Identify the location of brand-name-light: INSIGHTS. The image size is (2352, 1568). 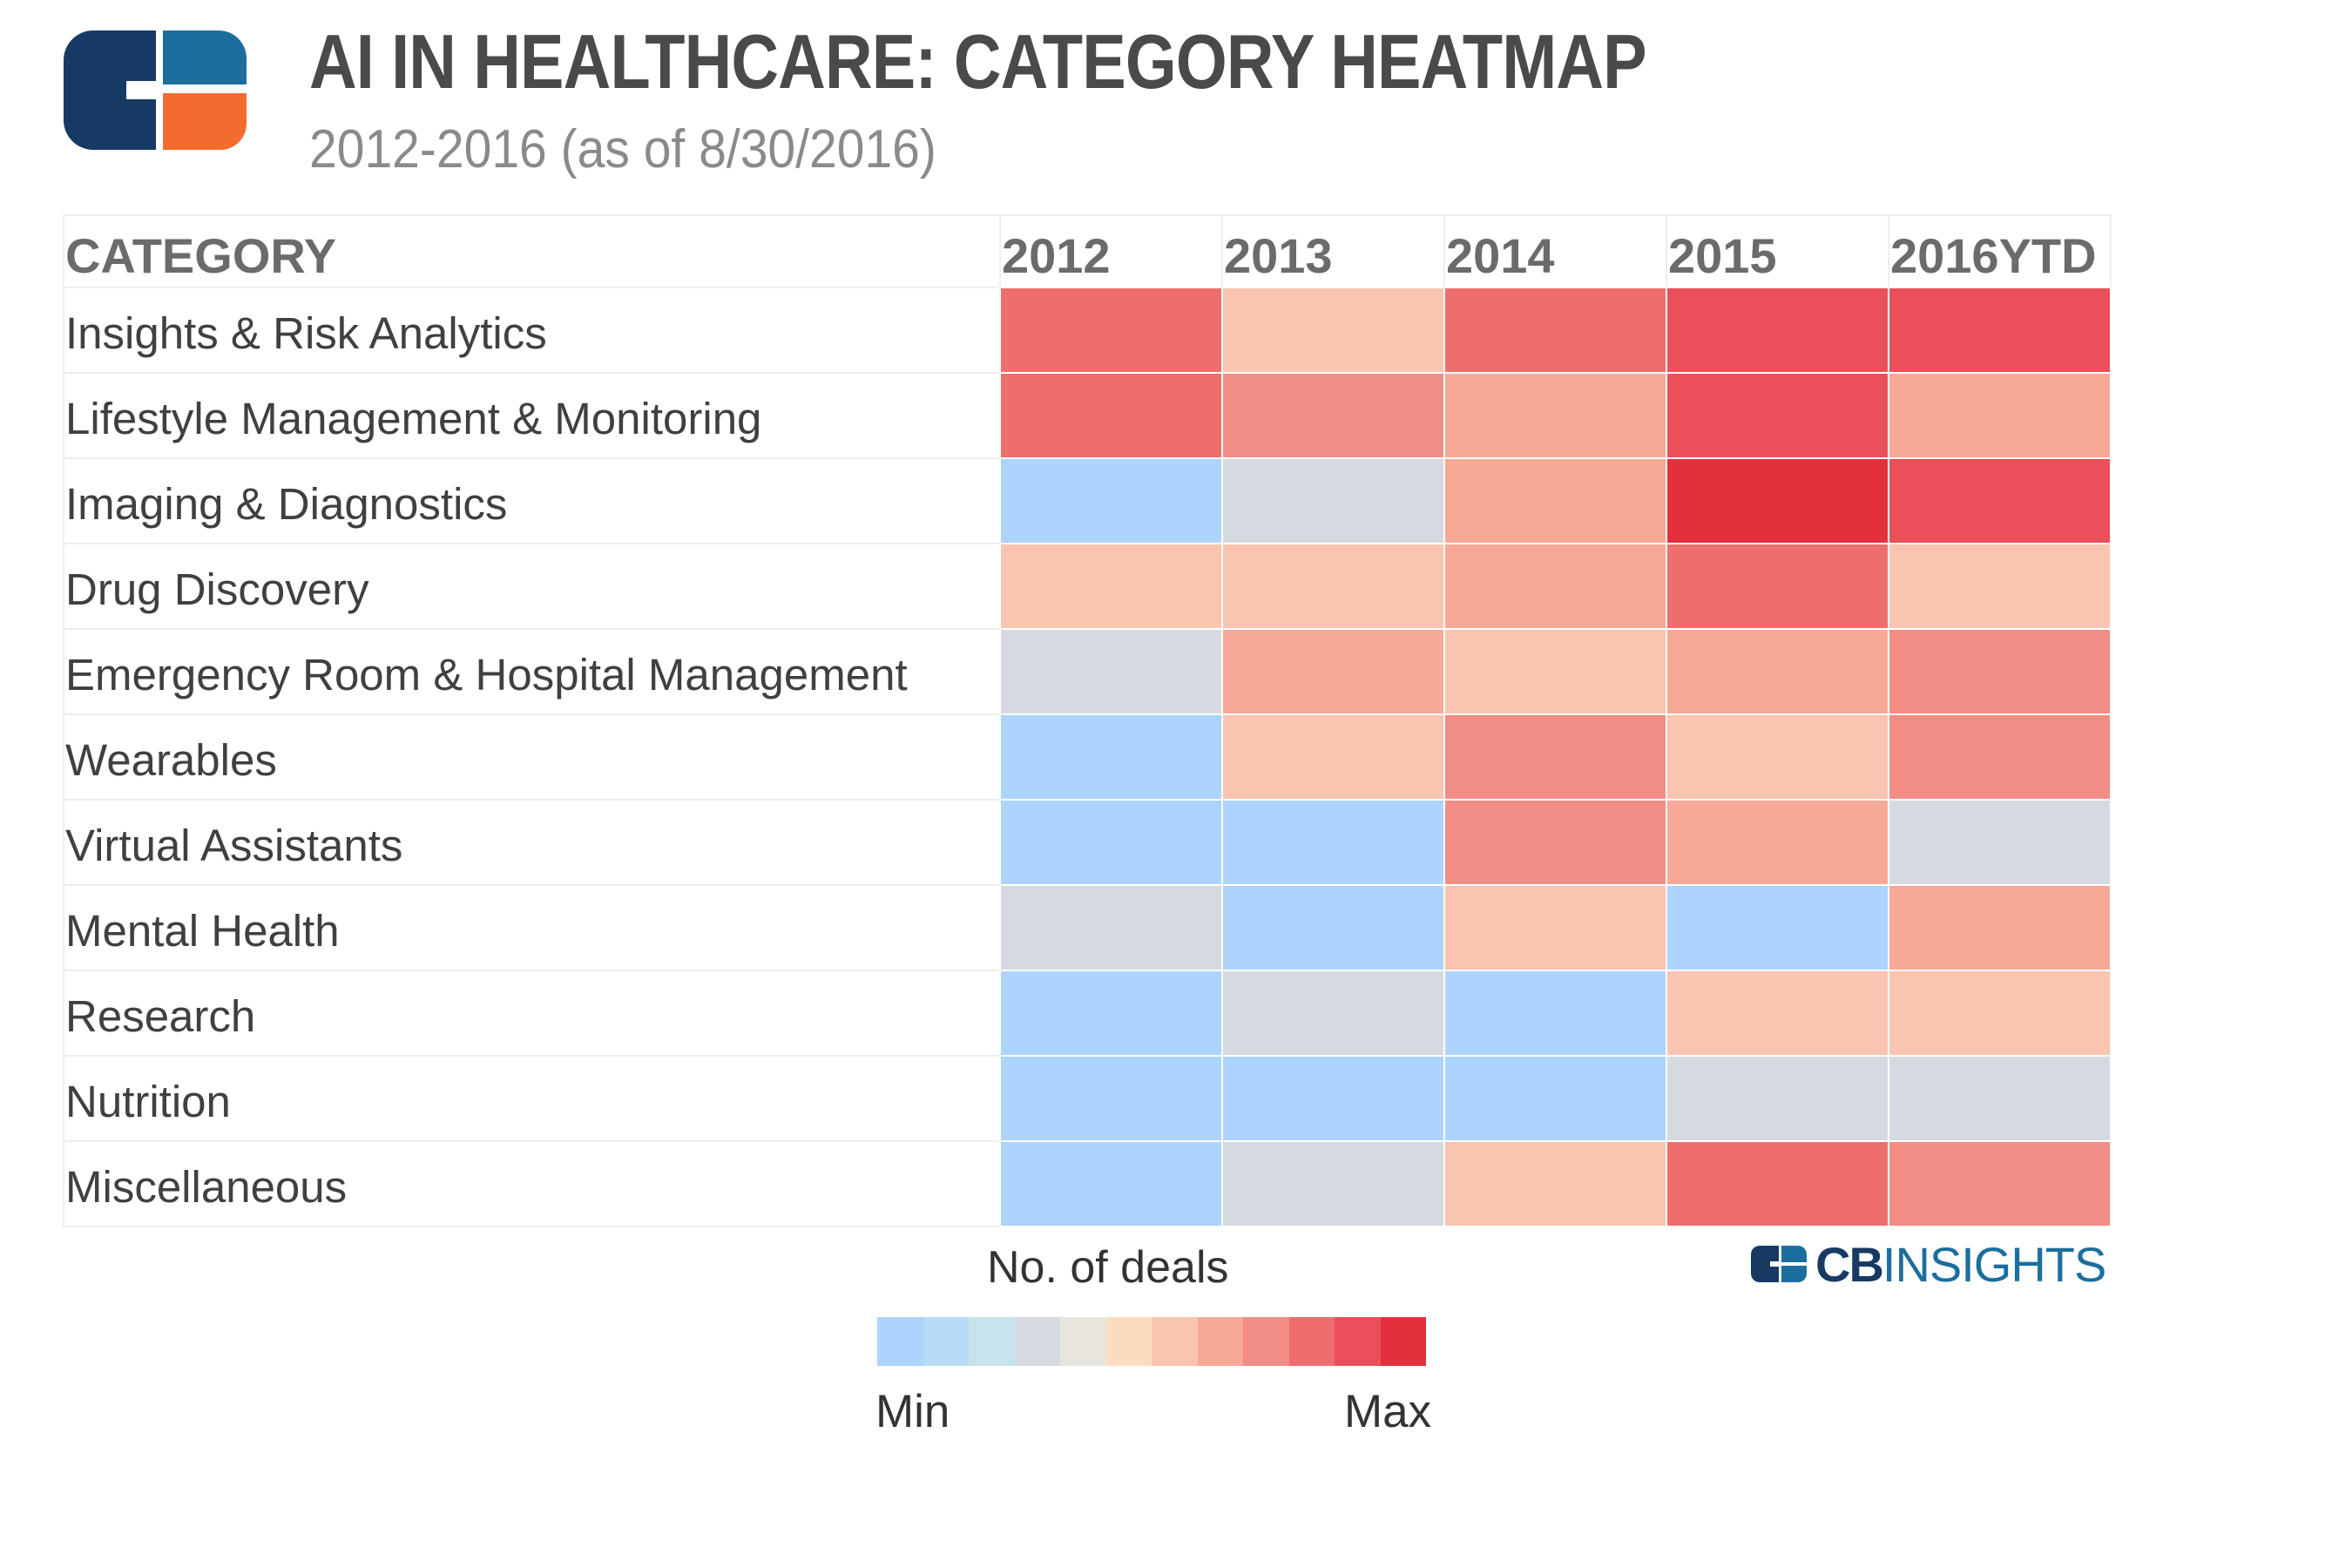
(1994, 1264).